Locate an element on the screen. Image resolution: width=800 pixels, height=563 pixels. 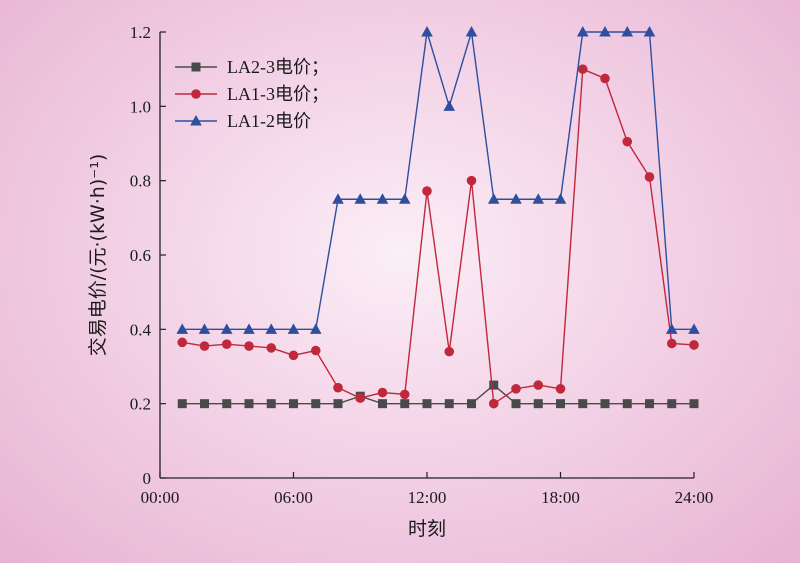
legend-label: LA2-3电价； is located at coordinates (278, 67).